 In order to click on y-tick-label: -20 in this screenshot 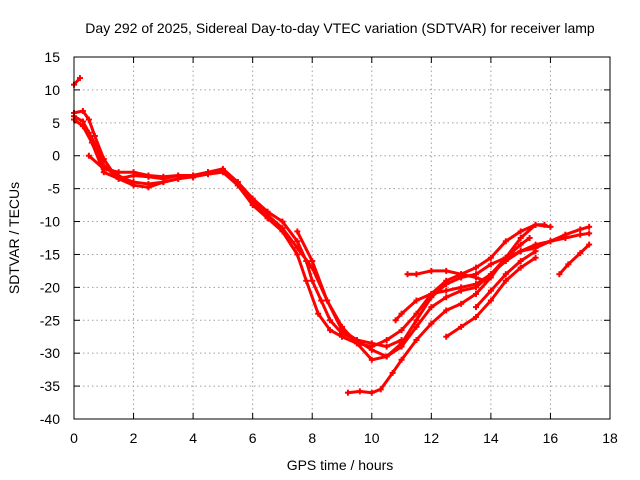, I will do `click(50, 287)`.